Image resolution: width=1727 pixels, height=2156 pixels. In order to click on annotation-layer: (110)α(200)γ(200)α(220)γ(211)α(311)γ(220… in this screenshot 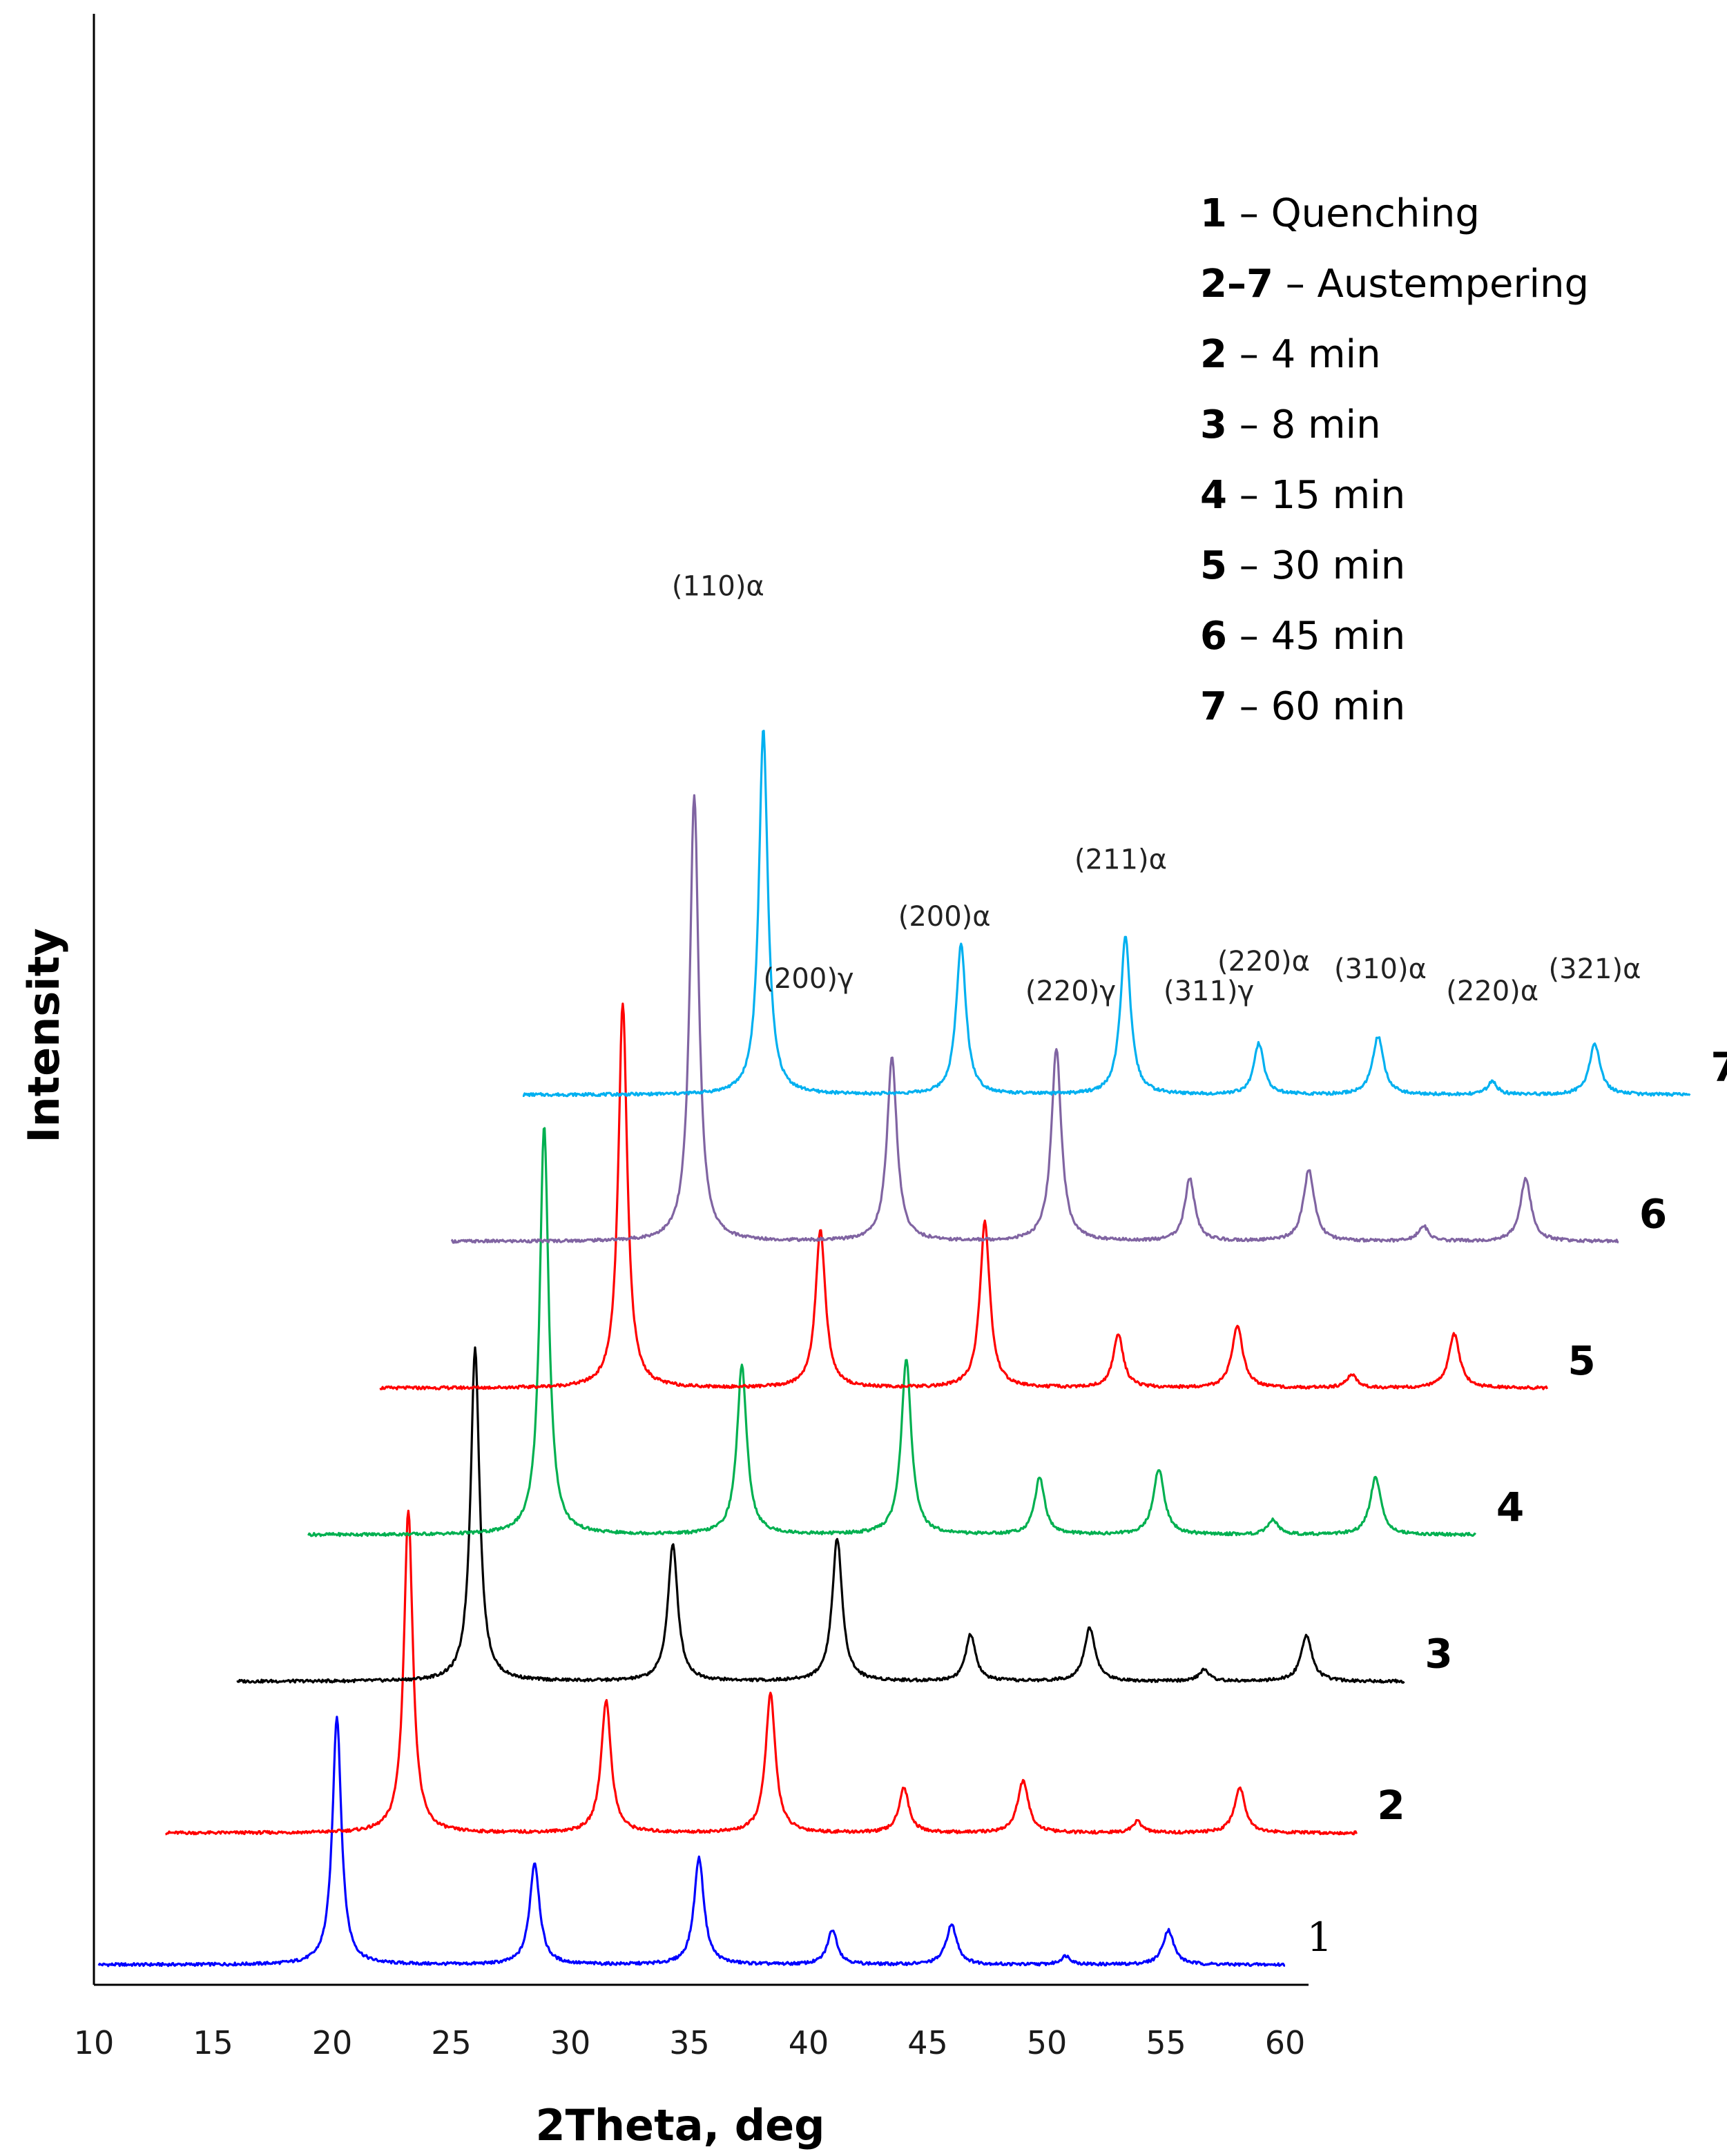, I will do `click(1156, 788)`.